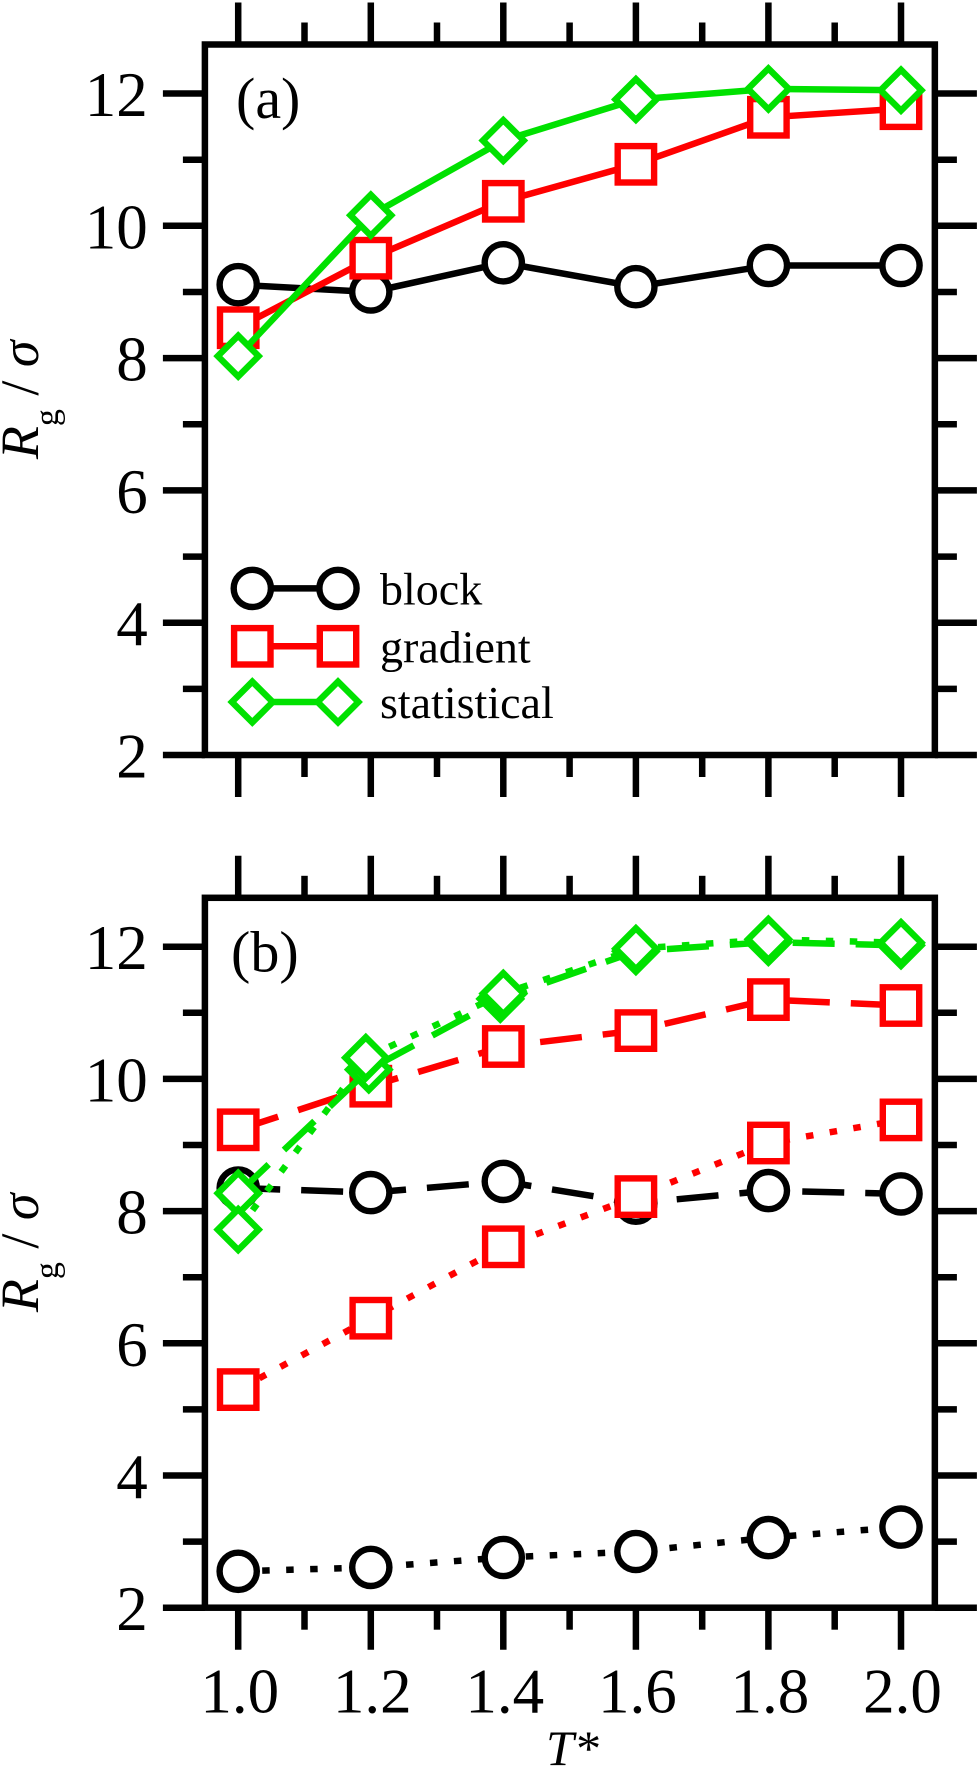 Image resolution: width=980 pixels, height=1774 pixels. What do you see at coordinates (770, 1692) in the screenshot?
I see `svg-text: 1.8` at bounding box center [770, 1692].